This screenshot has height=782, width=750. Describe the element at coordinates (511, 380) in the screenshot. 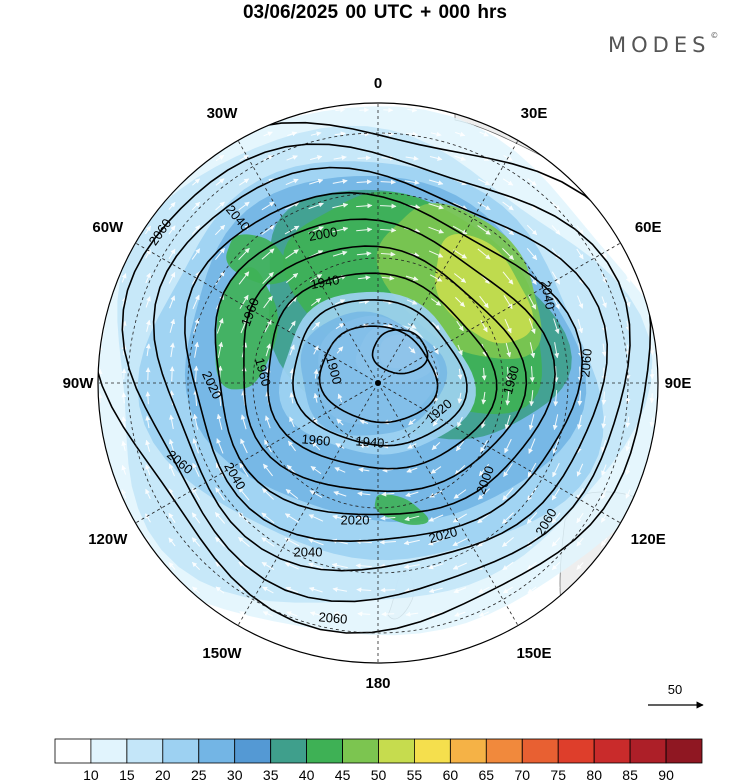

I see `contour-label: 1980` at that location.